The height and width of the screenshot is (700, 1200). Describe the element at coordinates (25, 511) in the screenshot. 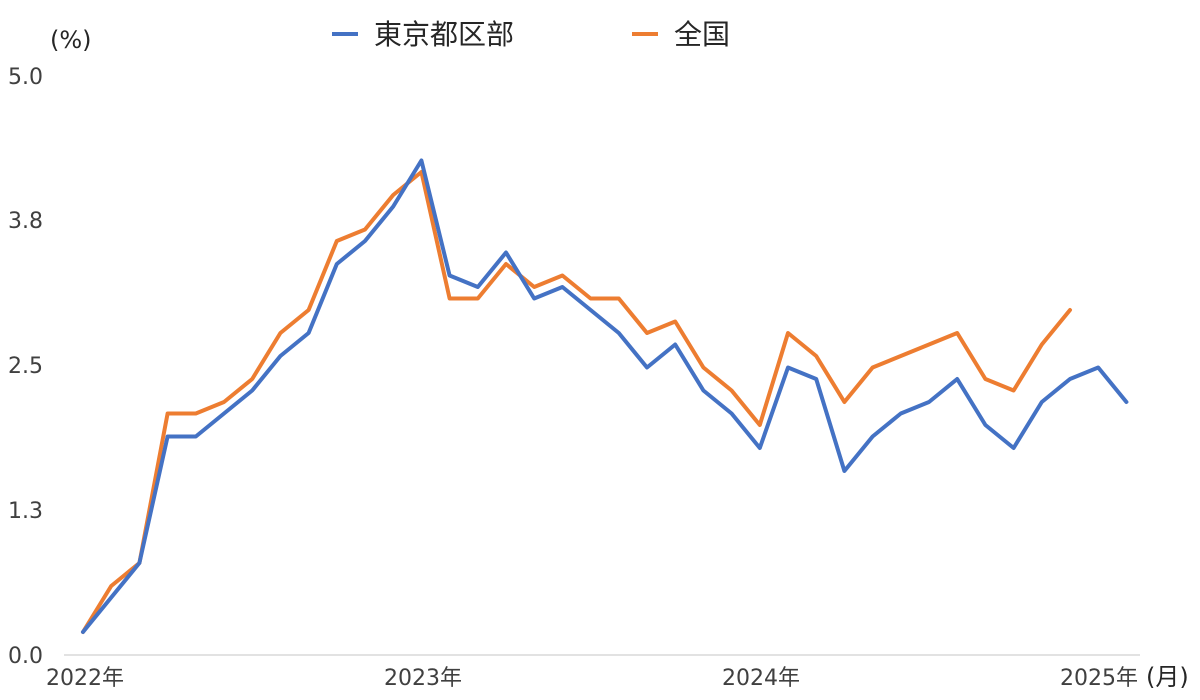

I see `y-tick-label: 1.3` at that location.